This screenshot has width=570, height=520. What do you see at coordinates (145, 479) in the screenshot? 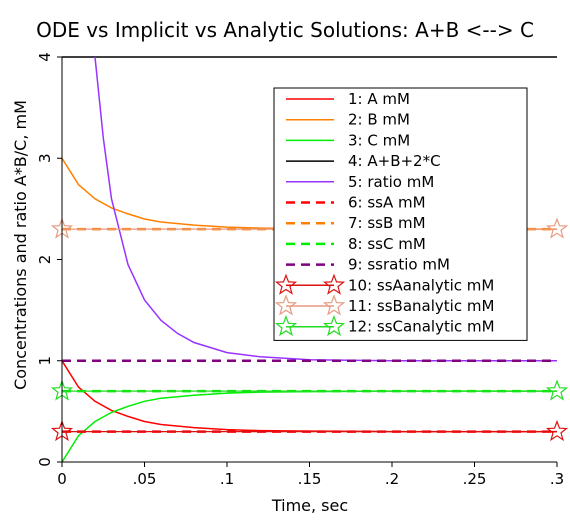
I see `x-tick-label: .05` at bounding box center [145, 479].